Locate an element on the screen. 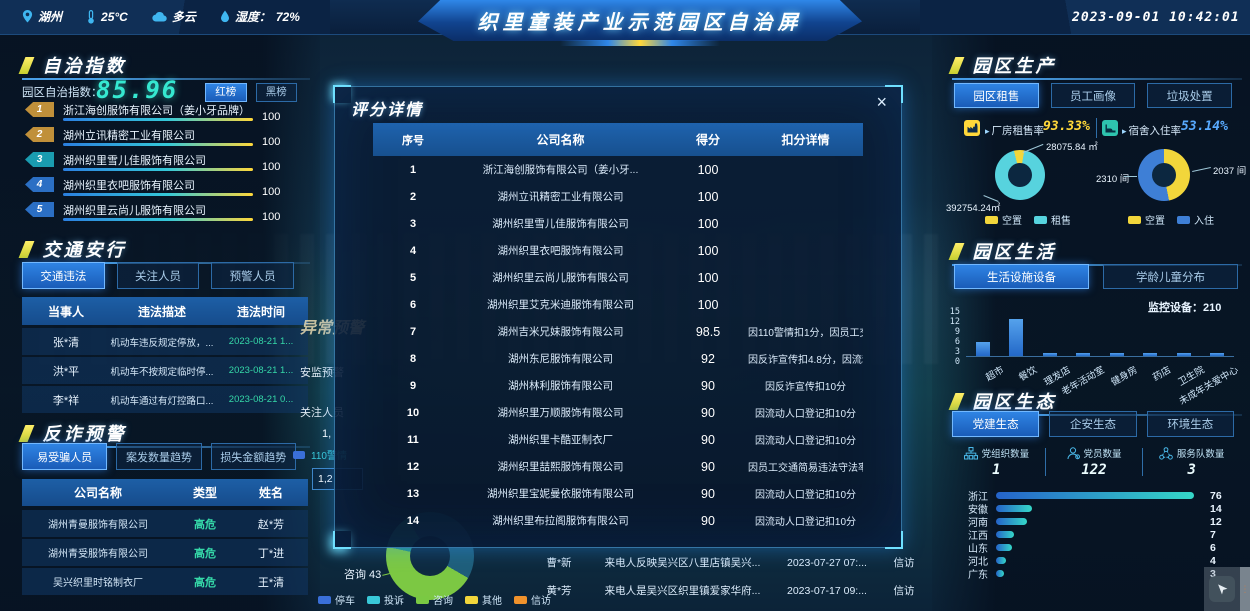 This screenshot has height=611, width=1250. traffic-tabs: 交通违法 关注人员 预警人员 is located at coordinates (158, 275).